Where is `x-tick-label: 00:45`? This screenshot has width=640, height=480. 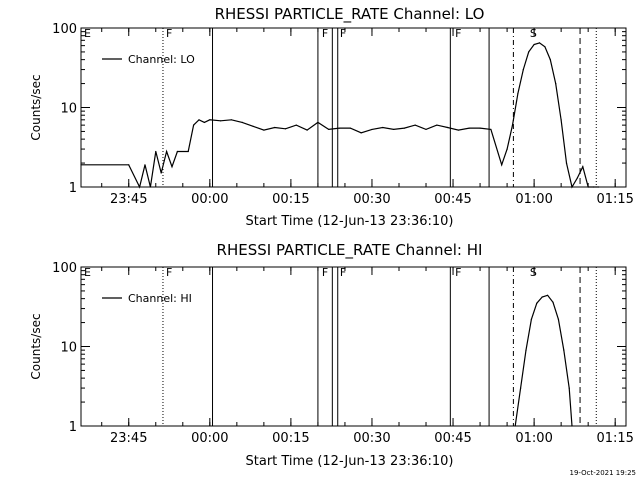
x-tick-label: 00:45 is located at coordinates (452, 438).